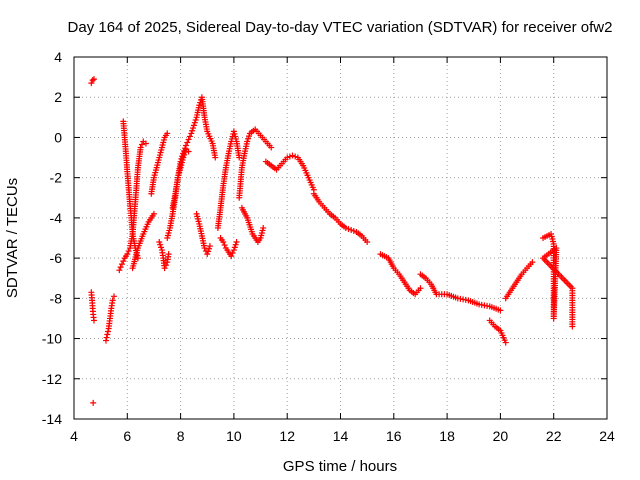 This screenshot has height=480, width=640. Describe the element at coordinates (58, 97) in the screenshot. I see `y-tick-label: 2` at that location.